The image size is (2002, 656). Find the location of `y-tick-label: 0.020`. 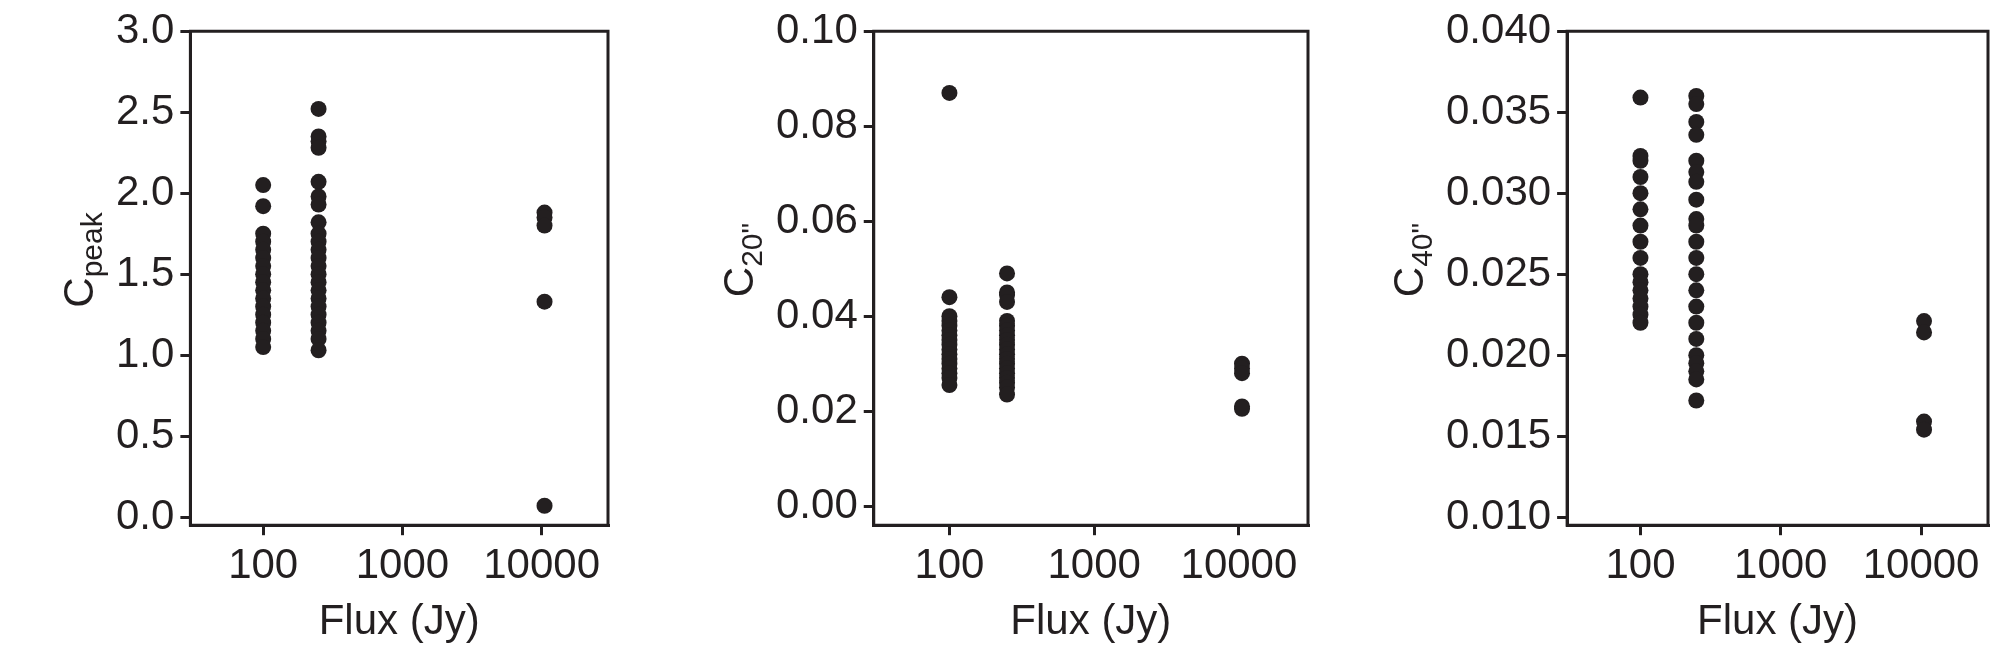

y-tick-label: 0.020 is located at coordinates (1498, 352).